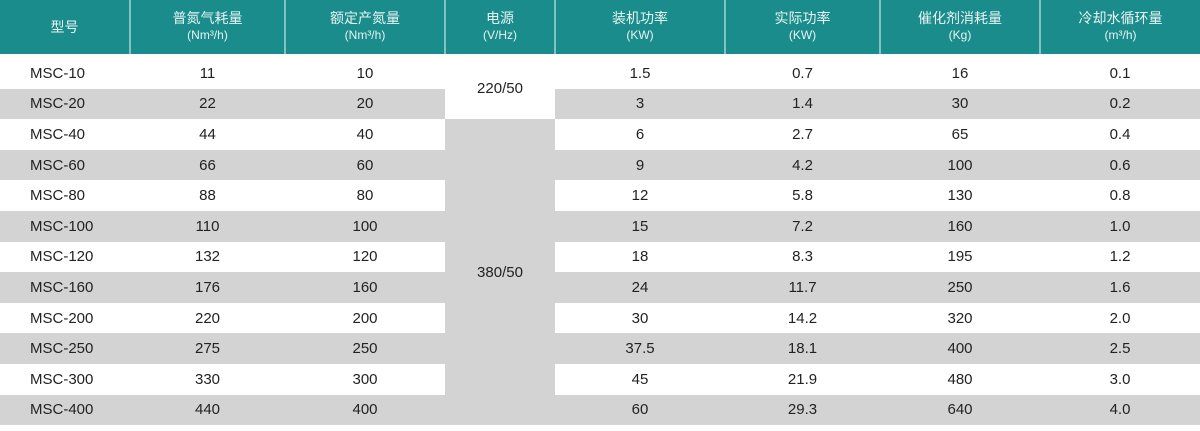 The image size is (1200, 431). What do you see at coordinates (960, 318) in the screenshot?
I see `value-cell: 320` at bounding box center [960, 318].